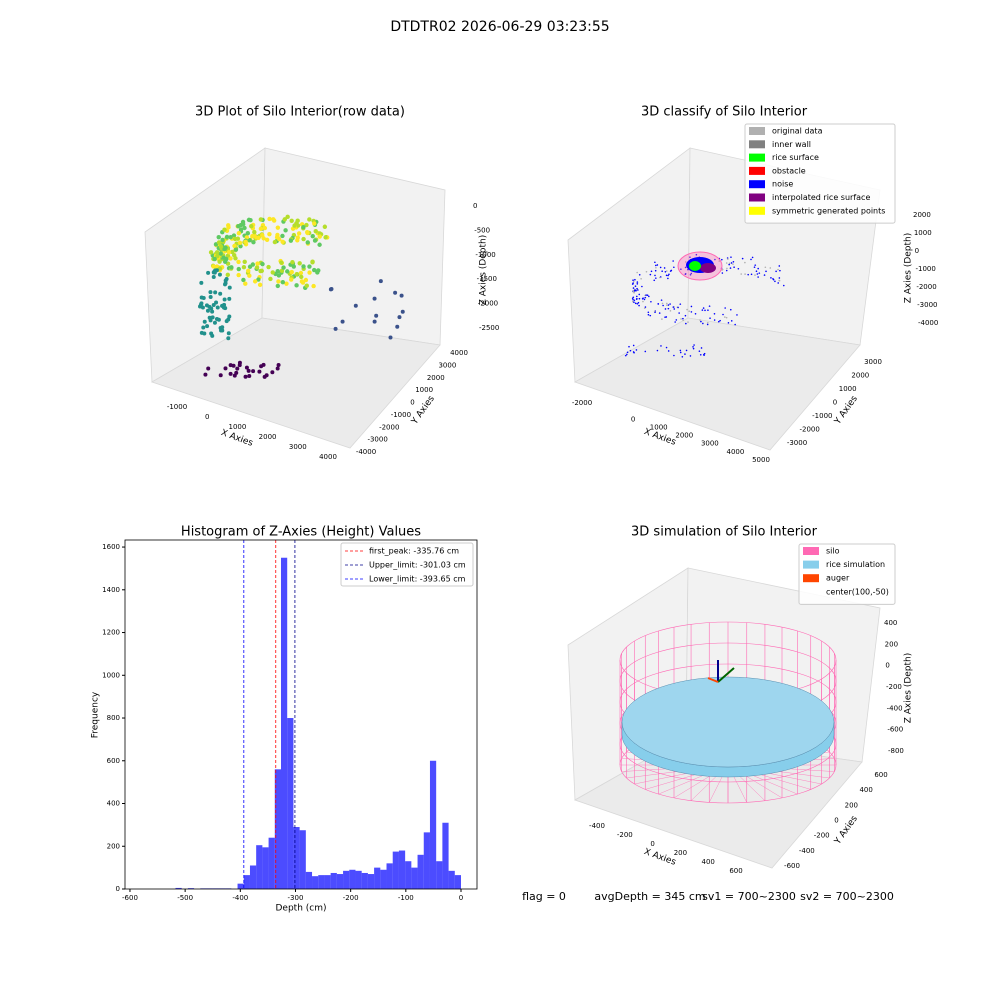  What do you see at coordinates (659, 857) in the screenshot?
I see `x-axis-label: X Axies` at bounding box center [659, 857].